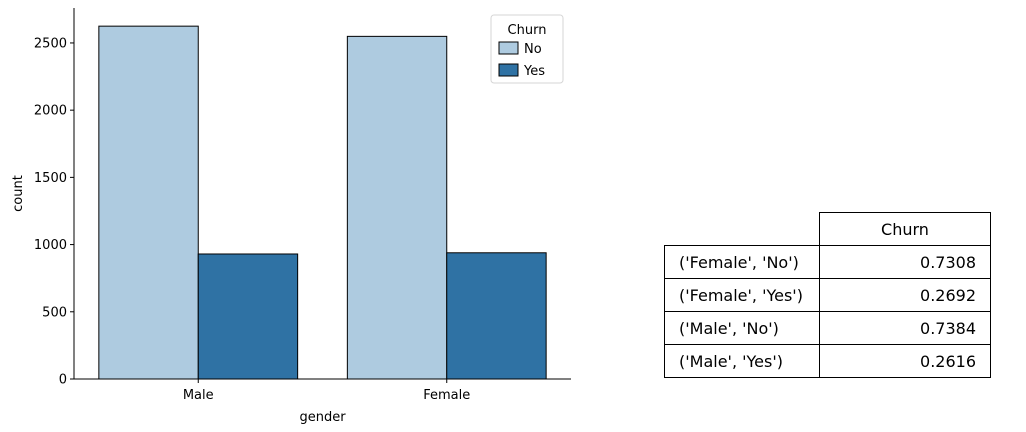 The image size is (1026, 432). Describe the element at coordinates (742, 328) in the screenshot. I see `table-row-label: ('Male', 'No')` at that location.